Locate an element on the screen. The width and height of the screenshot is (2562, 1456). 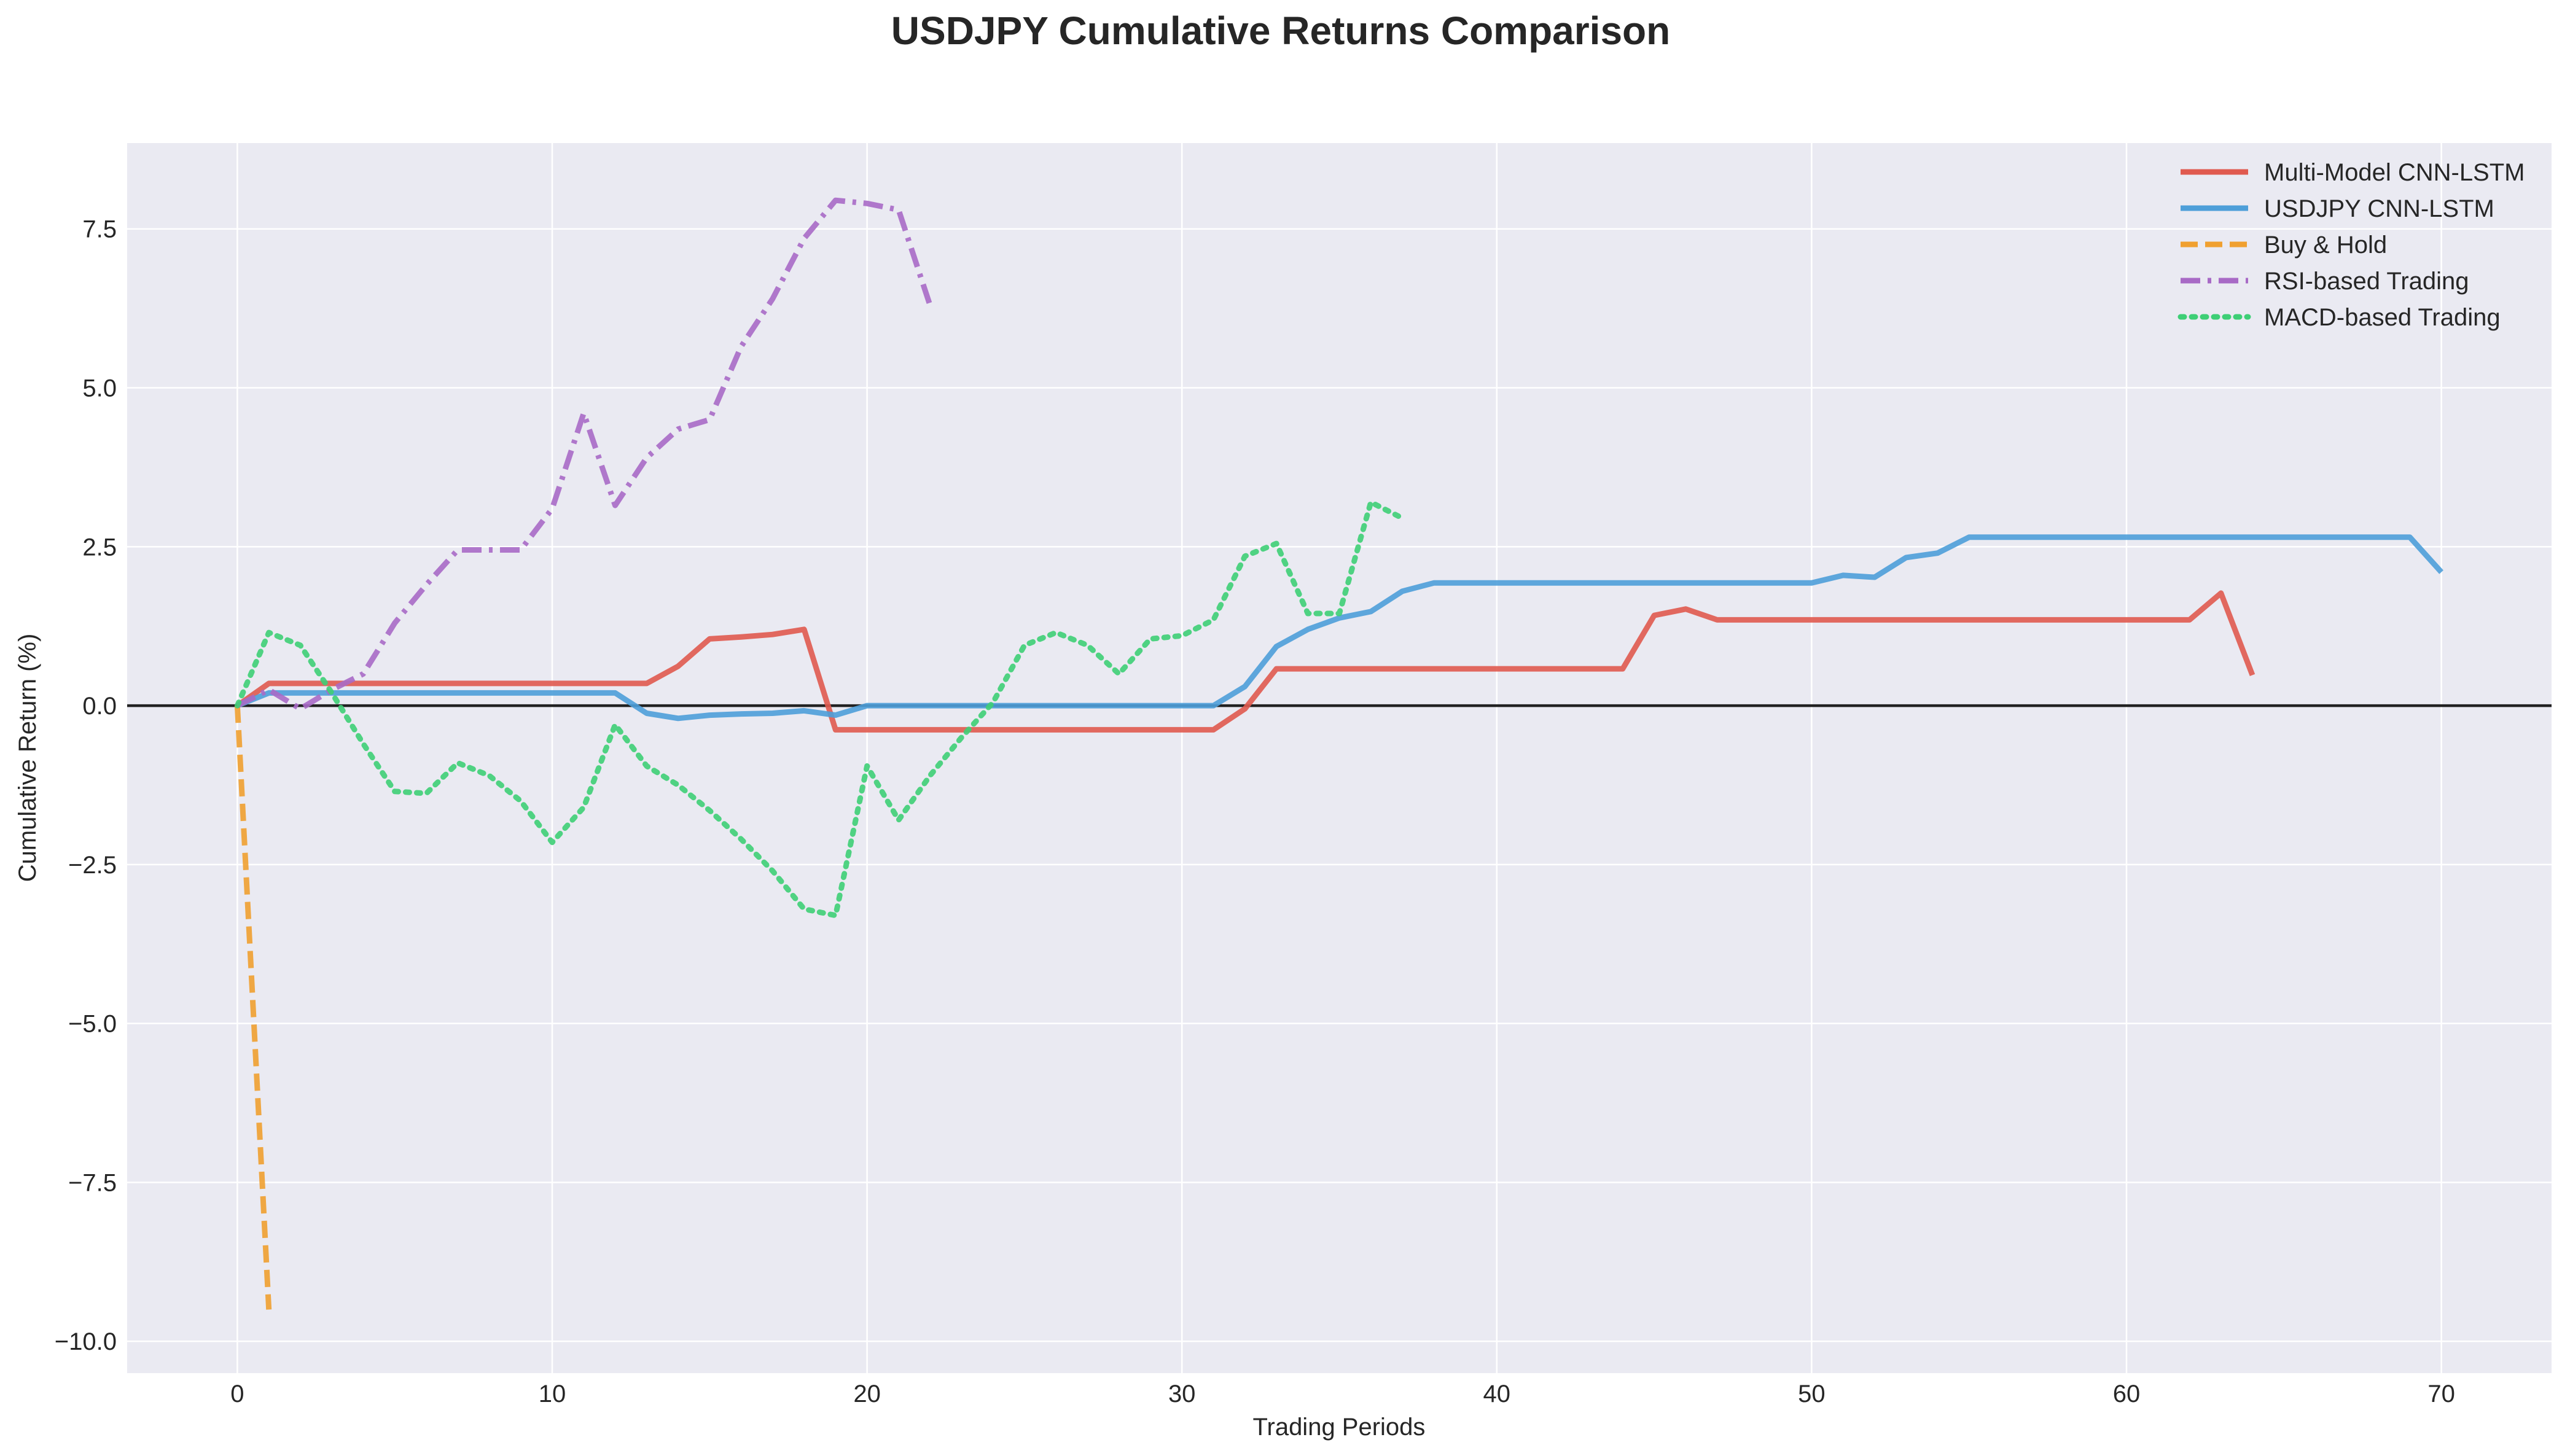
y-tick-label: −2.5 is located at coordinates (92, 865).